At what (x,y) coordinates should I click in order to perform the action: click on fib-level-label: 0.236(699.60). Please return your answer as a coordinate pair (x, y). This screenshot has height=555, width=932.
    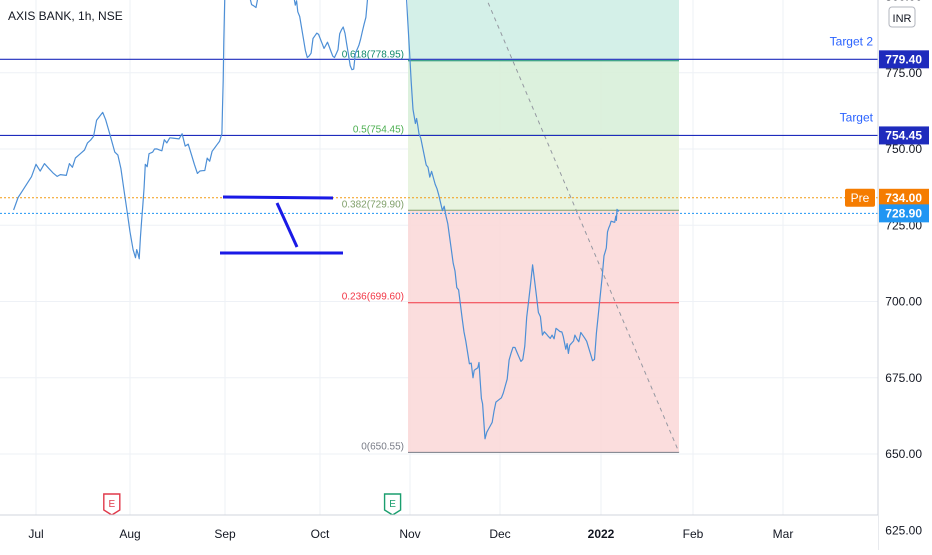
    Looking at the image, I should click on (373, 297).